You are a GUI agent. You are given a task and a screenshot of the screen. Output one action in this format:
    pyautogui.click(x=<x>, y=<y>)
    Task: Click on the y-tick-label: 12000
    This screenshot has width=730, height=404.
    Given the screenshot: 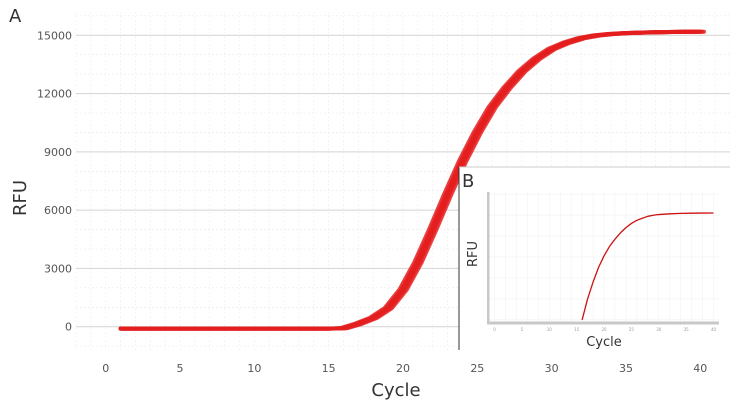 What is the action you would take?
    pyautogui.click(x=54, y=94)
    